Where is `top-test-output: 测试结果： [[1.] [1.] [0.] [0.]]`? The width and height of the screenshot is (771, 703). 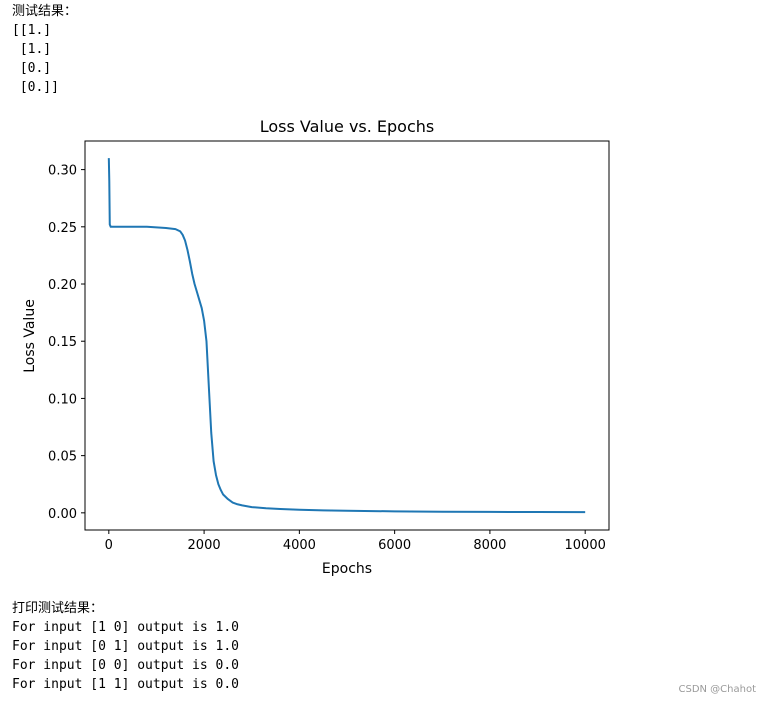 top-test-output: 测试结果： [[1.] [1.] [0.] [0.]] is located at coordinates (44, 49).